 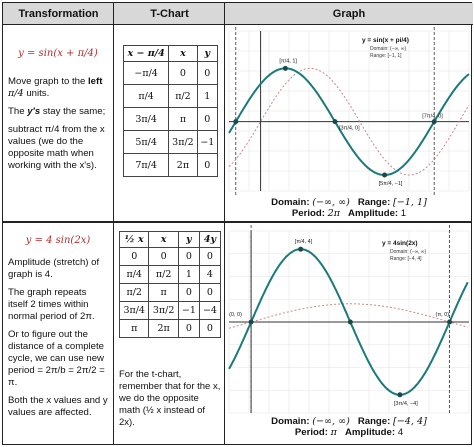 What do you see at coordinates (16, 93) in the screenshot?
I see `row1-text1c: π/4` at bounding box center [16, 93].